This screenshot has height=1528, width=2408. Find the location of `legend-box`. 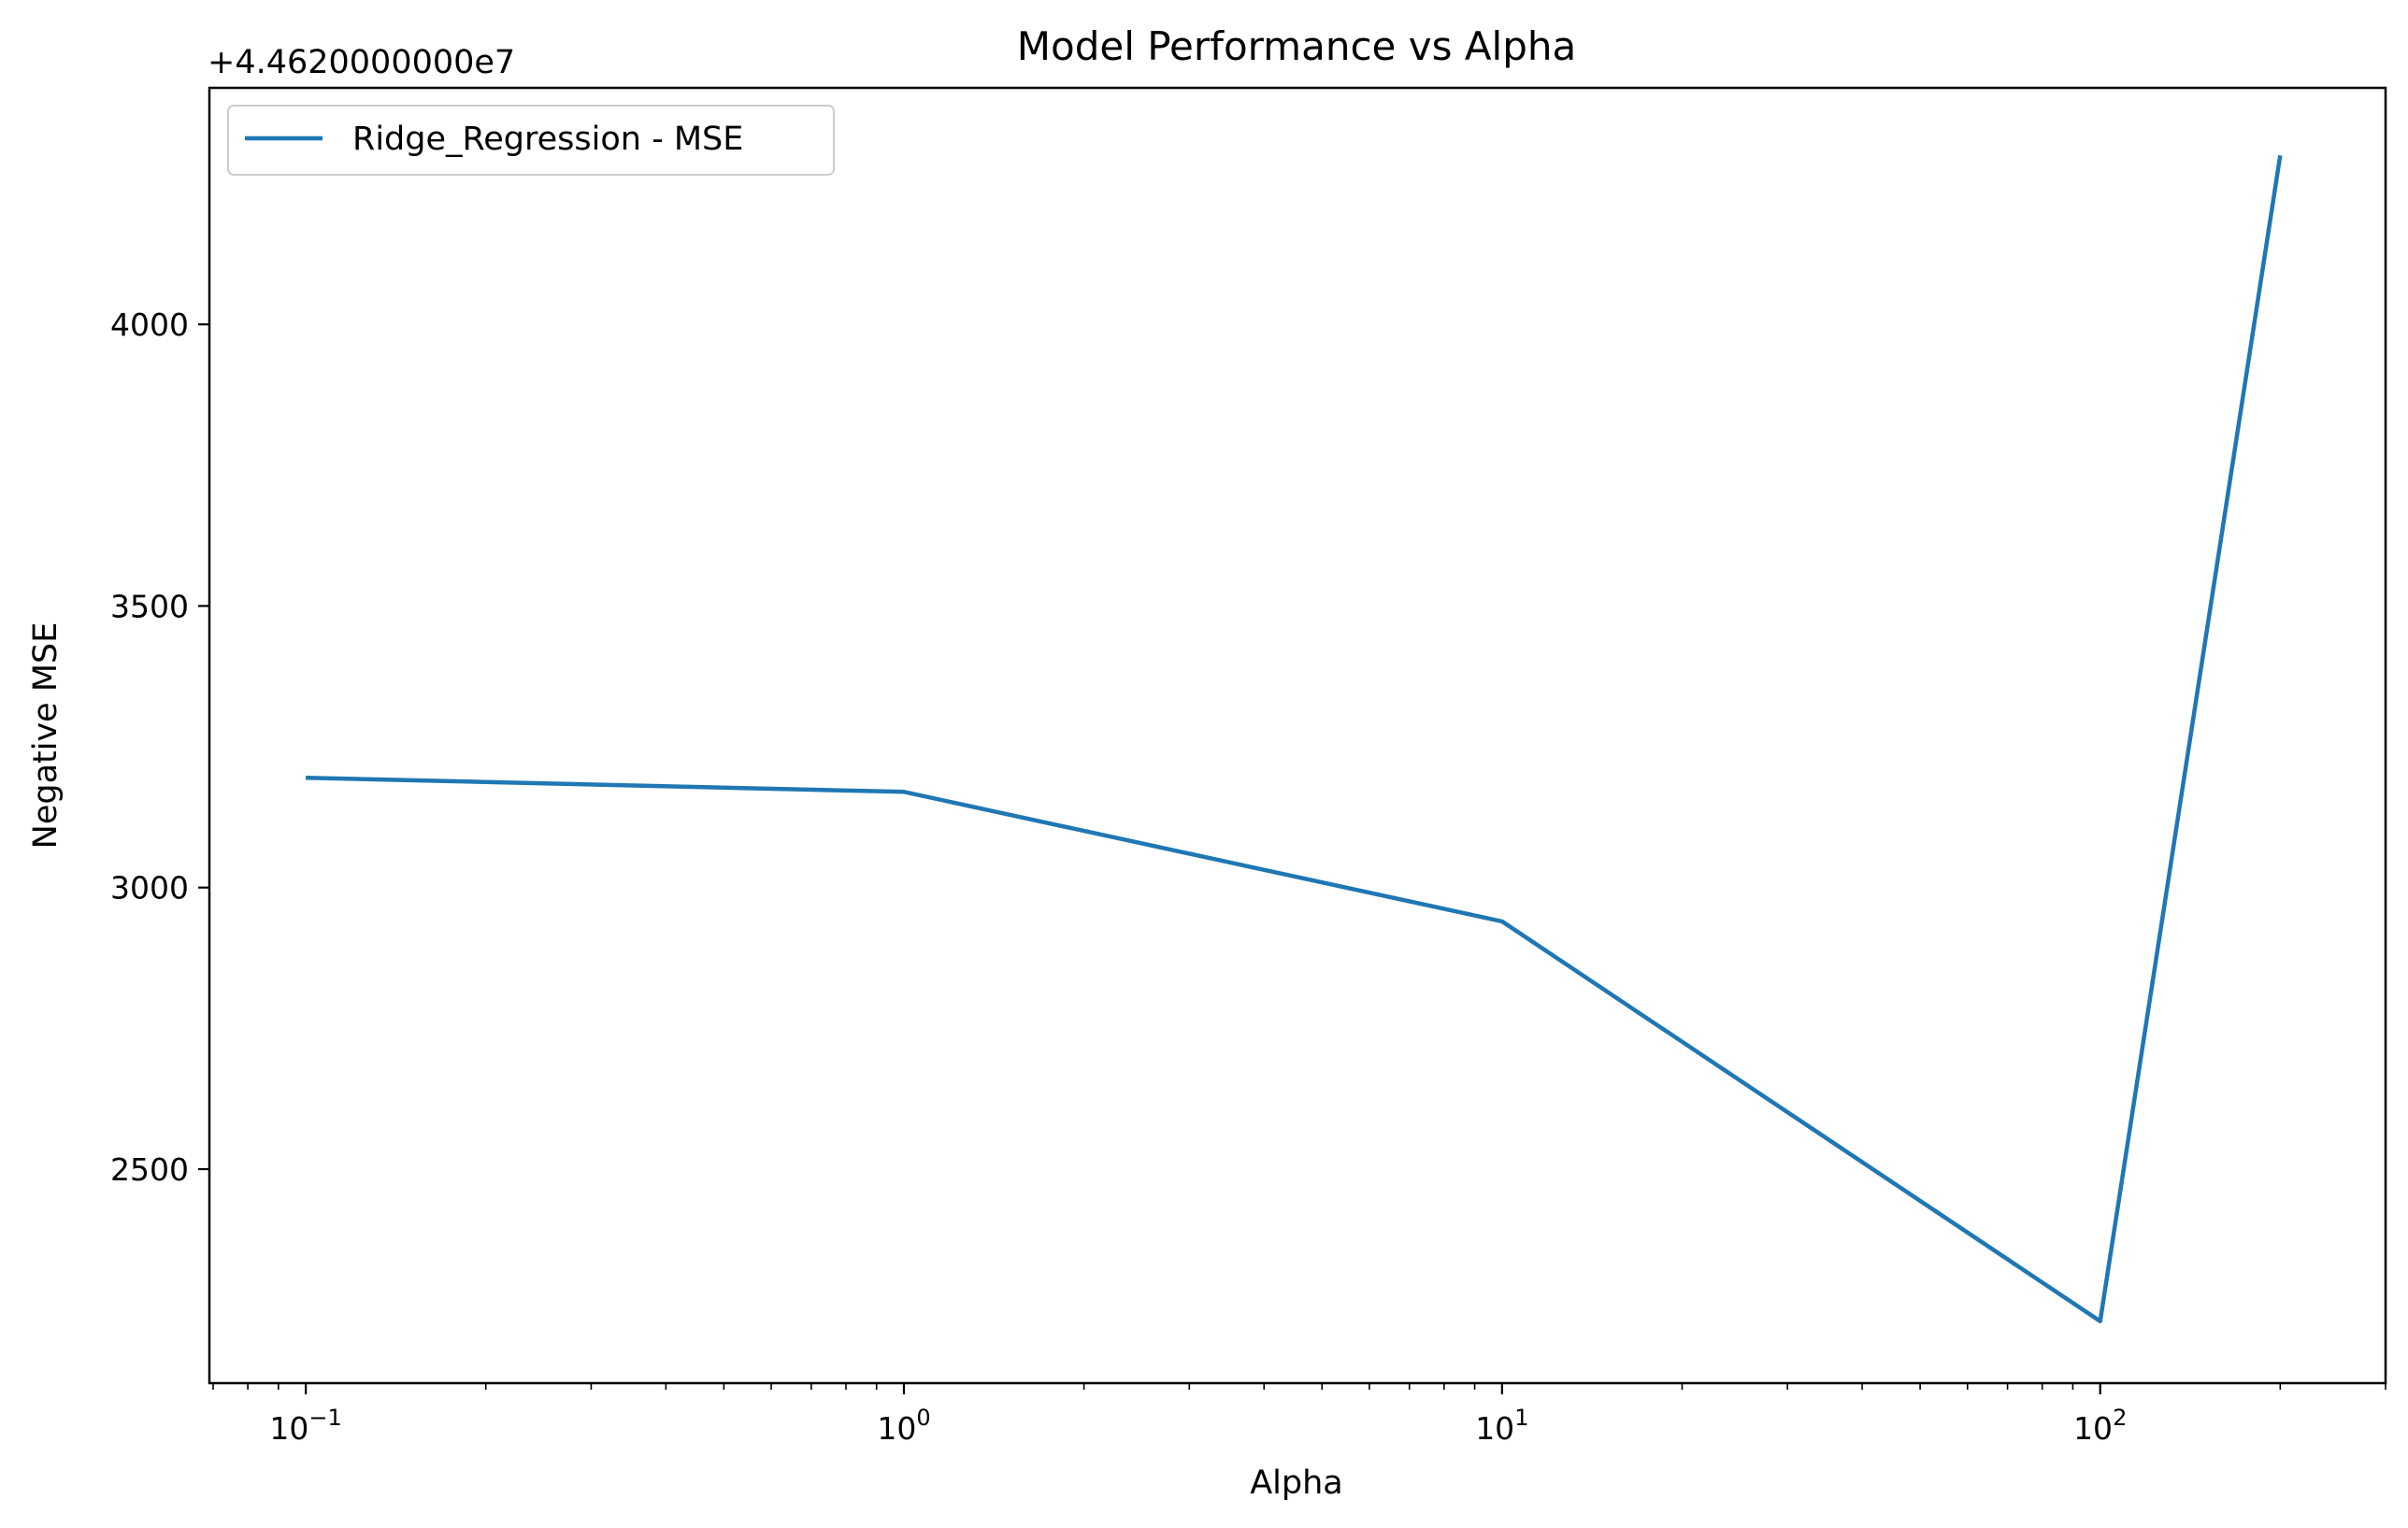

legend-box is located at coordinates (531, 140).